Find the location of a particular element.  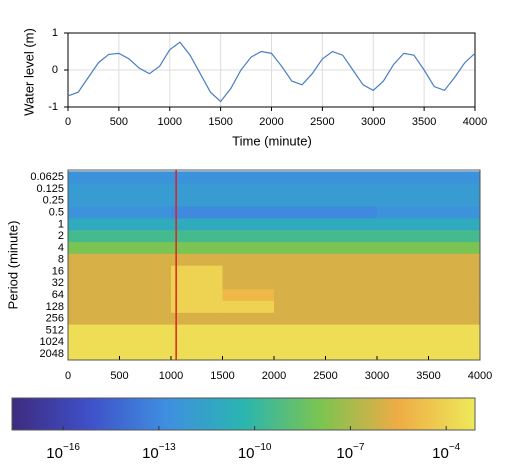

y-tick-label: 4 is located at coordinates (61, 248).